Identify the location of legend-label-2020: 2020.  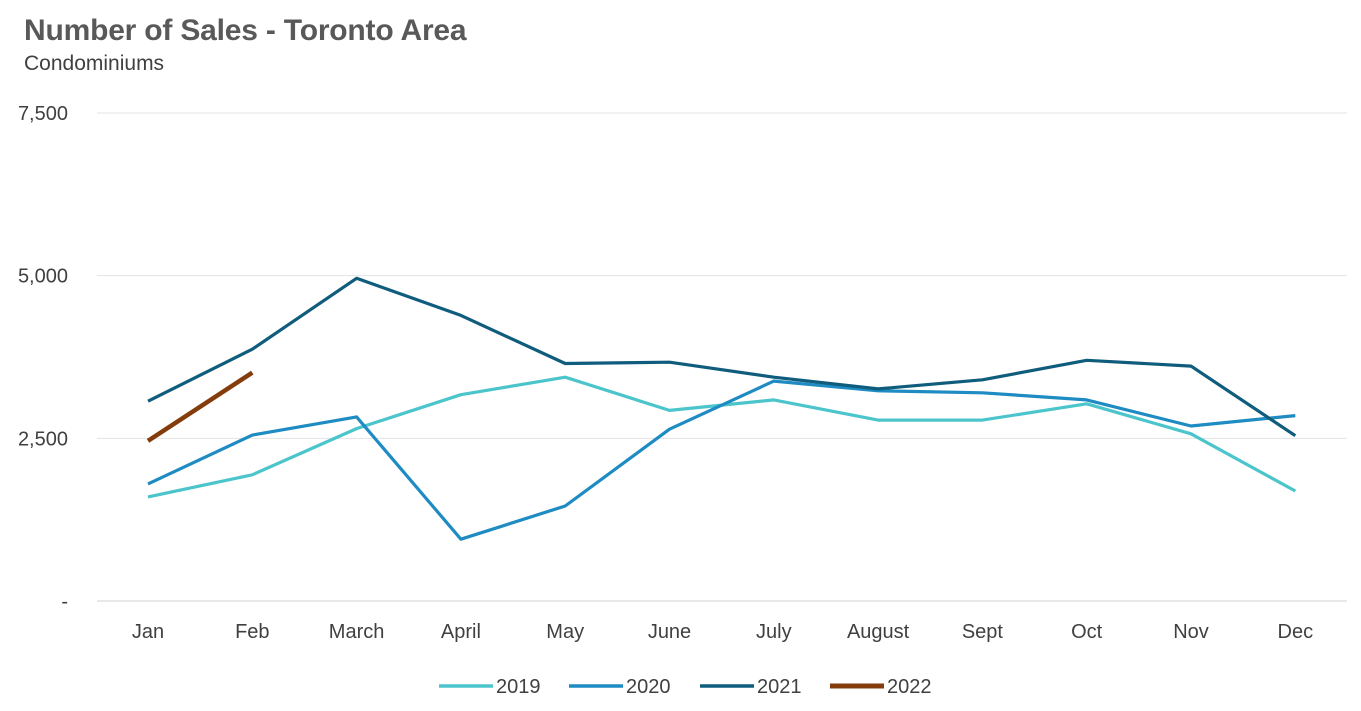
(648, 687).